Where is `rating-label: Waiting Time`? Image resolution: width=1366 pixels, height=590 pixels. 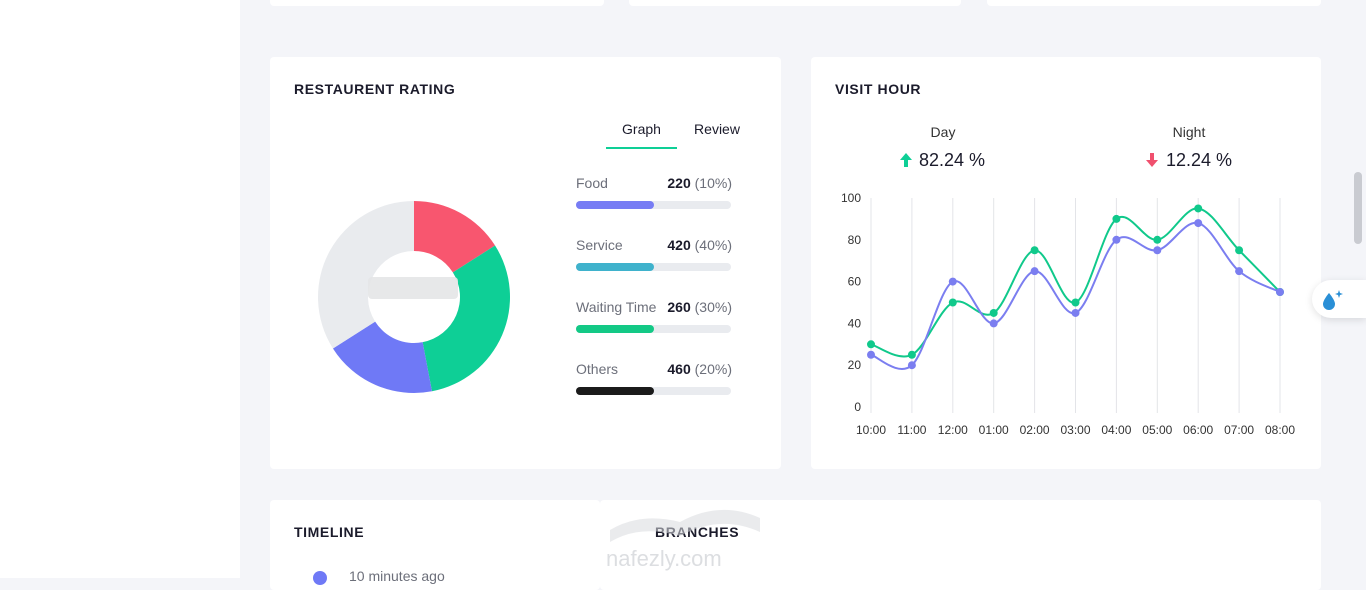
rating-label: Waiting Time is located at coordinates (616, 307).